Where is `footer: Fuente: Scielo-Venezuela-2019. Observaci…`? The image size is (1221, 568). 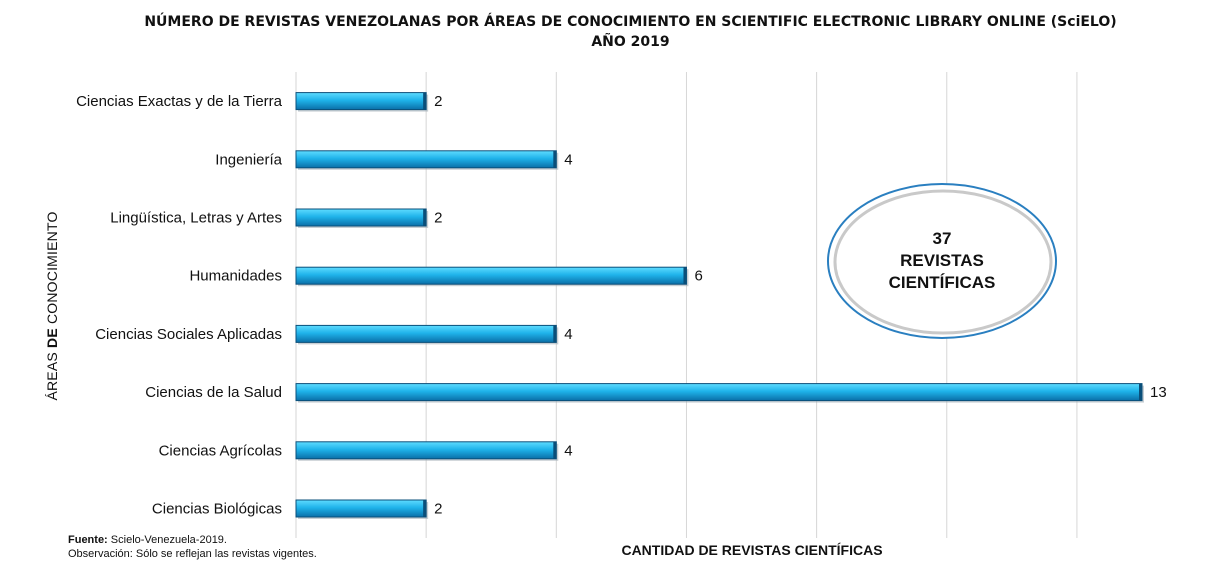
footer: Fuente: Scielo-Venezuela-2019. Observaci… is located at coordinates (192, 547).